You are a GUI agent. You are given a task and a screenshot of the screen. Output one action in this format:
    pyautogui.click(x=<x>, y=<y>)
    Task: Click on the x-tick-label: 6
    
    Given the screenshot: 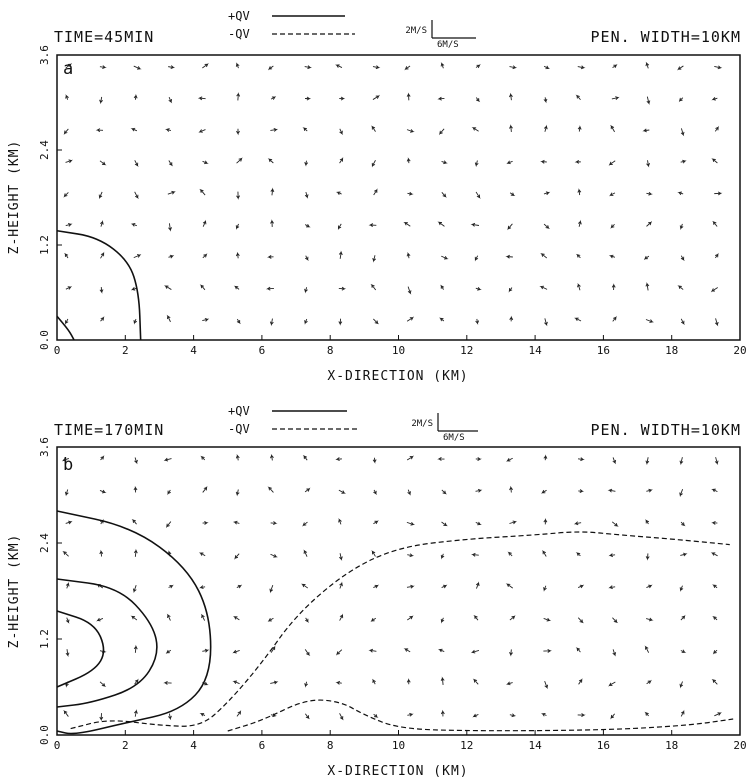 What is the action you would take?
    pyautogui.click(x=262, y=745)
    